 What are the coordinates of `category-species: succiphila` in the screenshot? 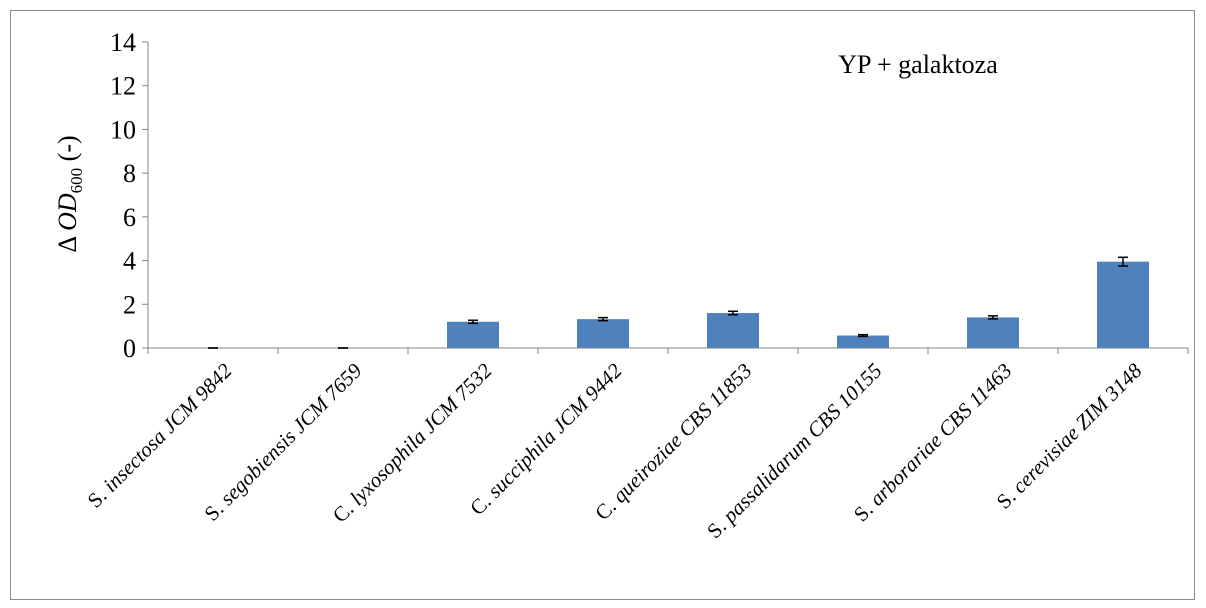 It's located at (524, 462).